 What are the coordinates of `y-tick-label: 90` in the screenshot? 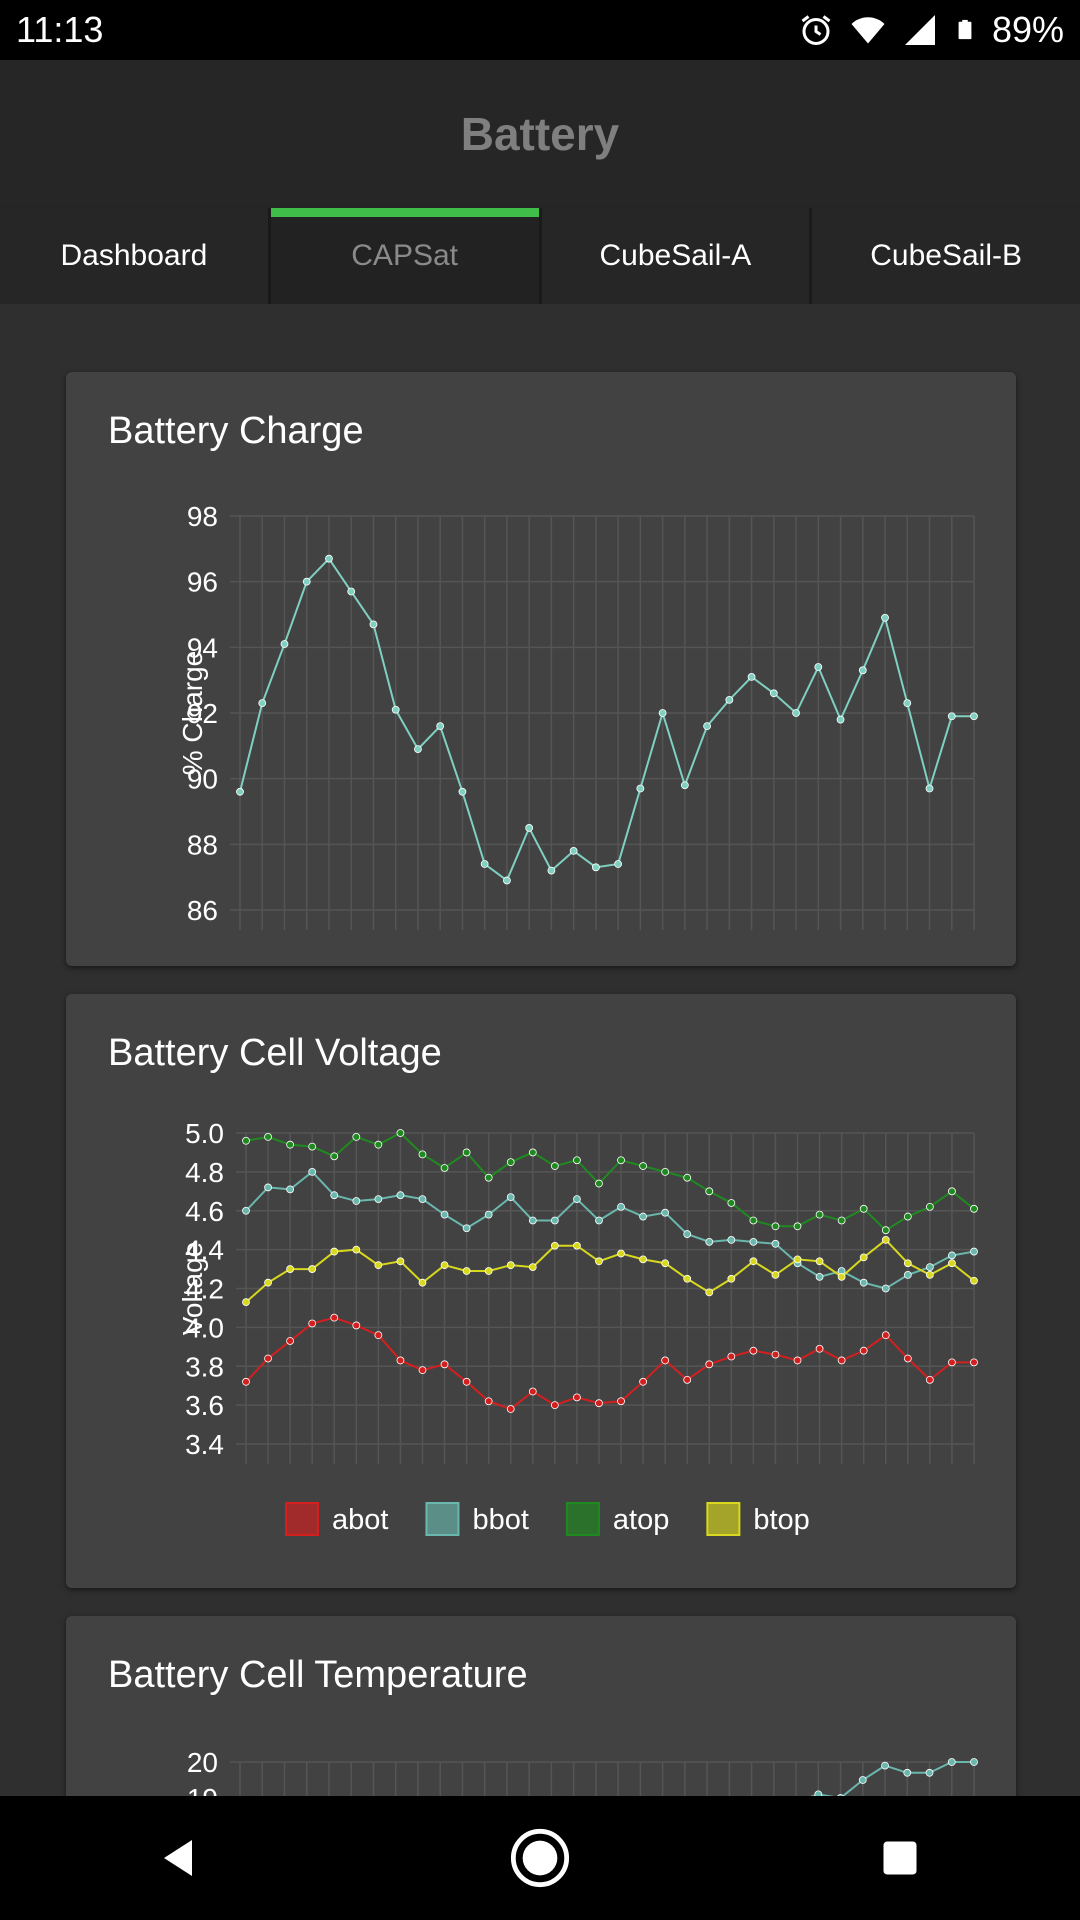 It's located at (202, 779).